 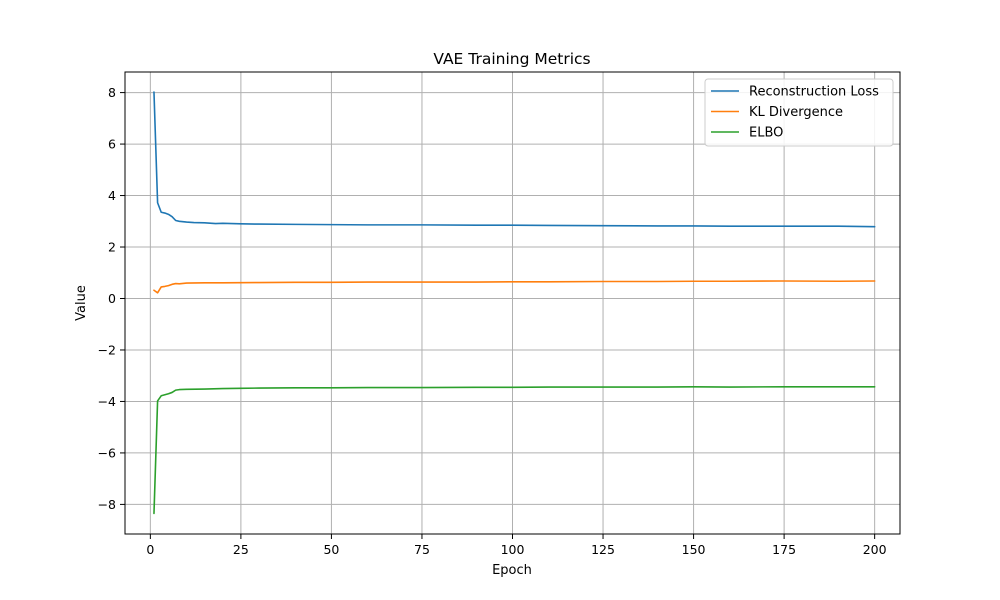 What do you see at coordinates (81, 303) in the screenshot?
I see `y-axis-label: Value` at bounding box center [81, 303].